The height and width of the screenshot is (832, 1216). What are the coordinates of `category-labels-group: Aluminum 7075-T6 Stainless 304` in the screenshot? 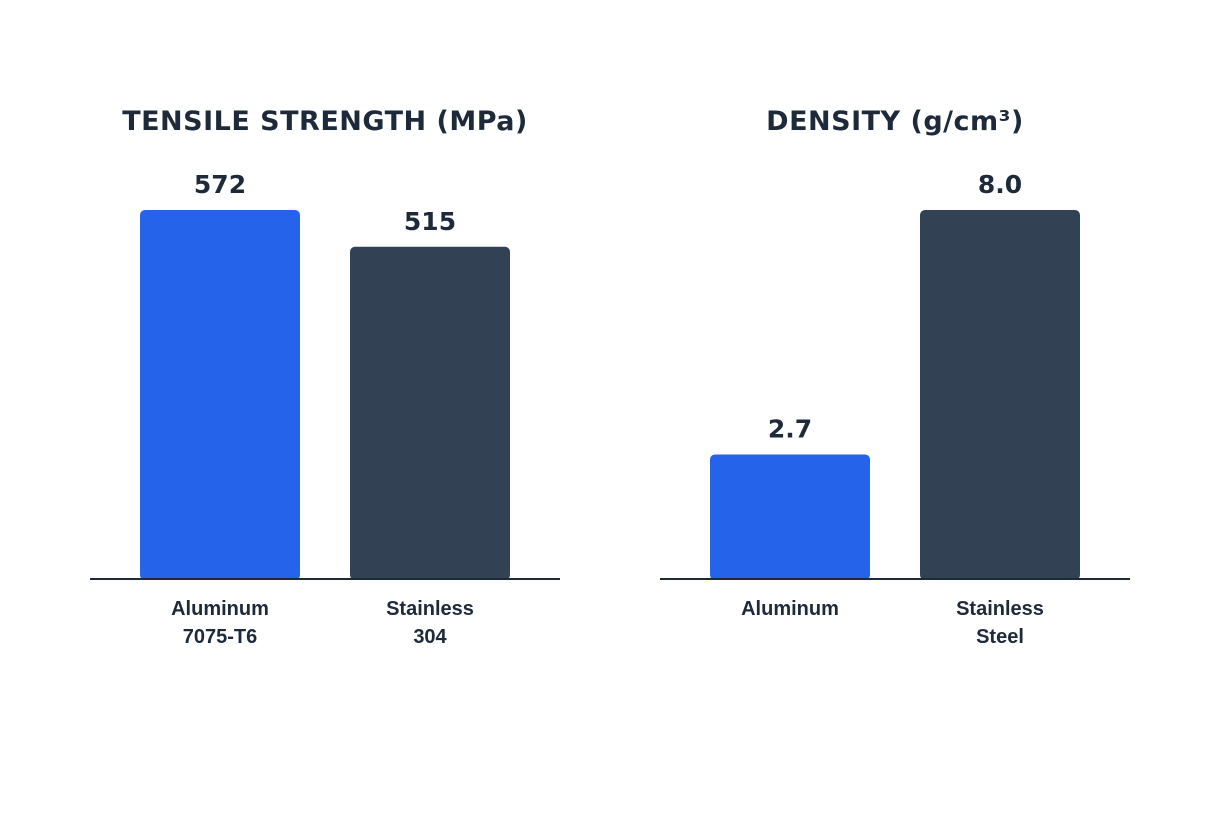 It's located at (322, 623).